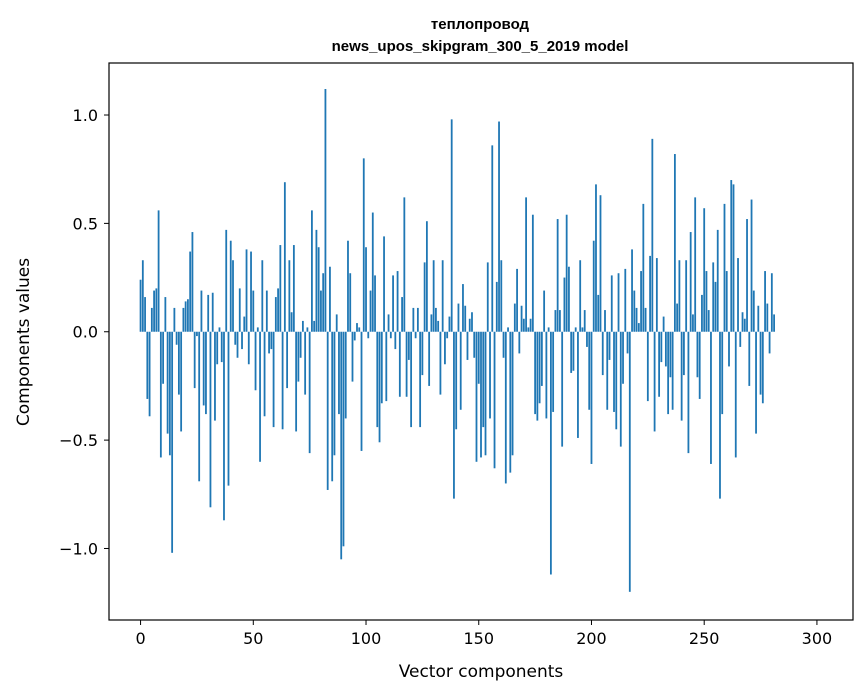 Image resolution: width=867 pixels, height=696 pixels. Describe the element at coordinates (78, 548) in the screenshot. I see `y-tick-label: −1.0` at that location.